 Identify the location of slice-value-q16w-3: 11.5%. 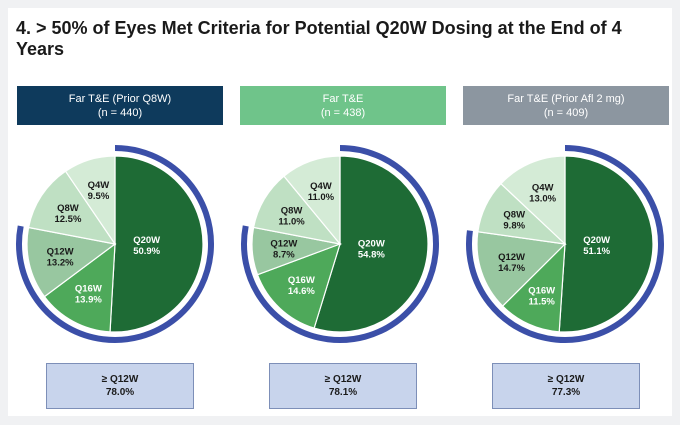
(541, 301).